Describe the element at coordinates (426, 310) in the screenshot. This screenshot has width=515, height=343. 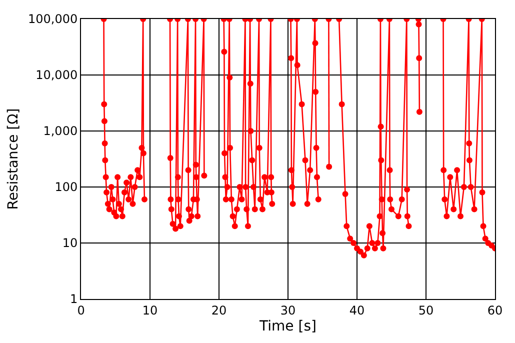
I see `x-tick-label: 50` at that location.